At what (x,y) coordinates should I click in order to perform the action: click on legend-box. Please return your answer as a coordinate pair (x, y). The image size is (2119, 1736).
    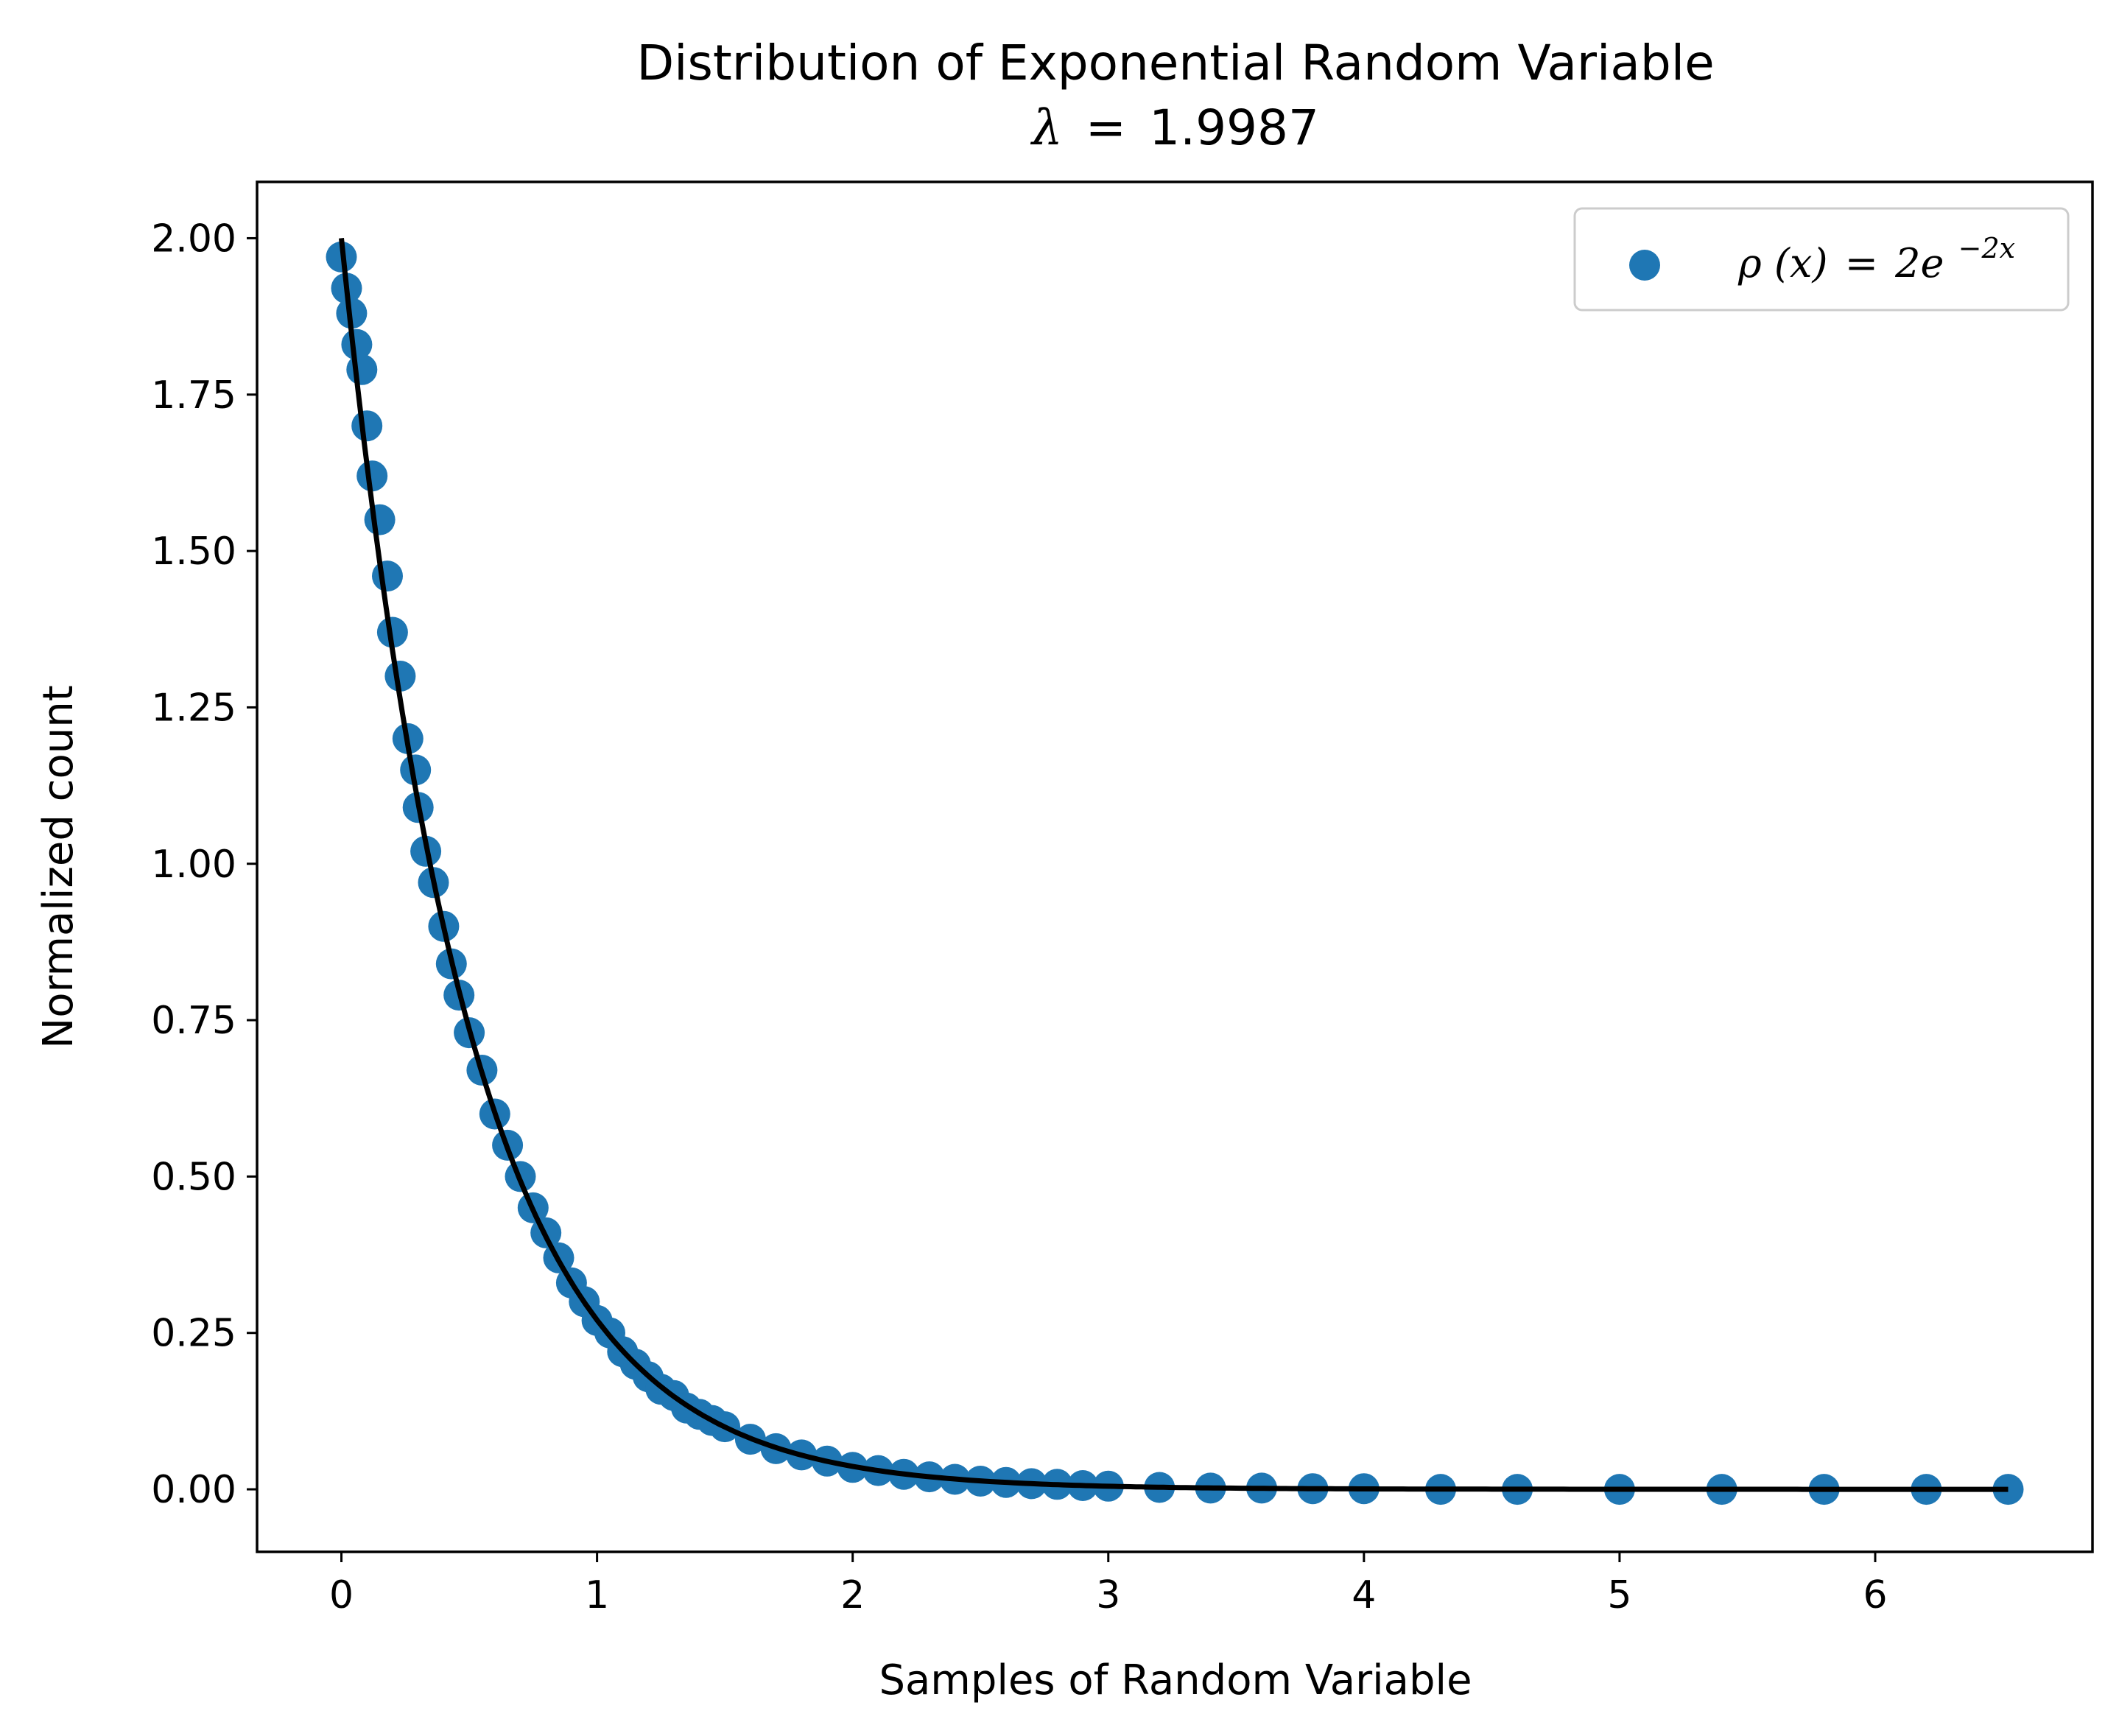
    Looking at the image, I should click on (1821, 259).